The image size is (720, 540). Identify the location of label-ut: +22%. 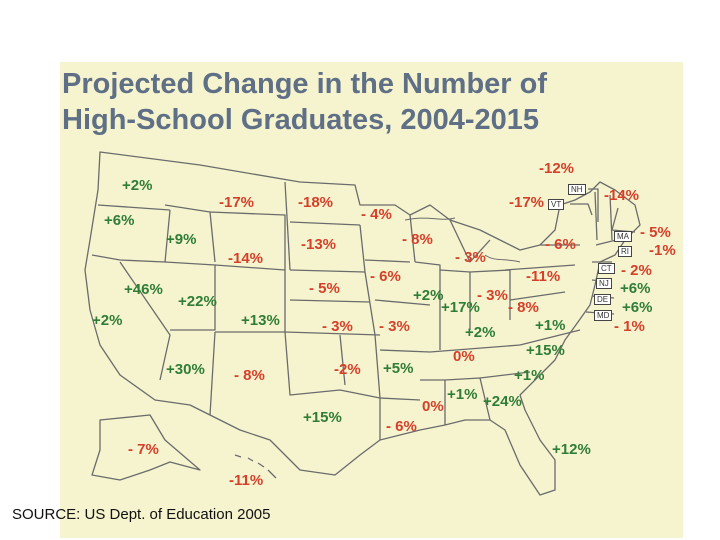
(197, 301).